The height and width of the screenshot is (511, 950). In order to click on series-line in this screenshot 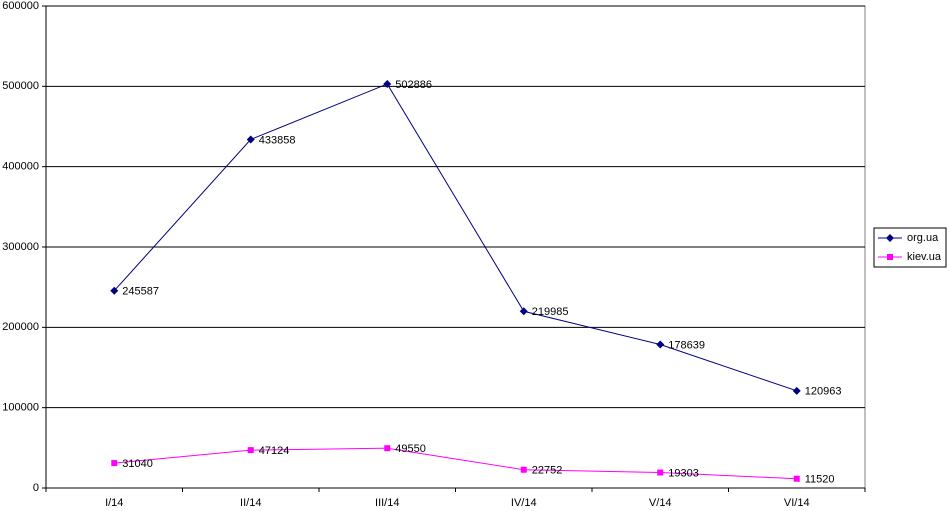, I will do `click(455, 463)`.